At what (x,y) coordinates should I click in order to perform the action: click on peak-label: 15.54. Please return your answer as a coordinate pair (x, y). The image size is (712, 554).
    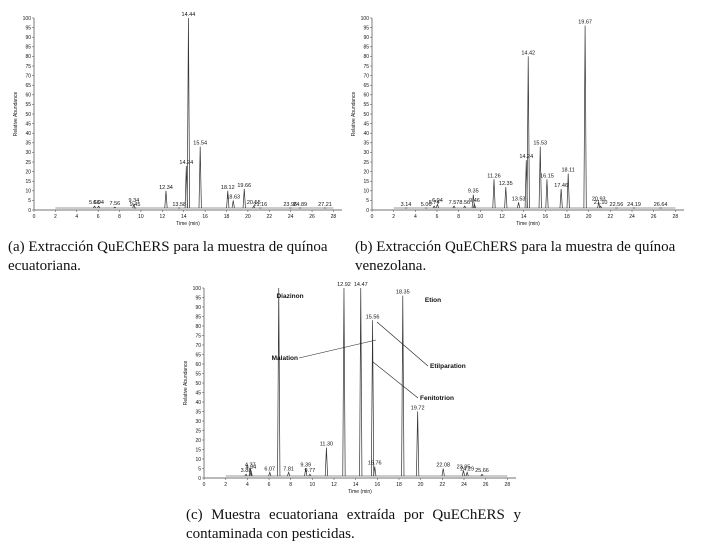
    Looking at the image, I should click on (200, 144).